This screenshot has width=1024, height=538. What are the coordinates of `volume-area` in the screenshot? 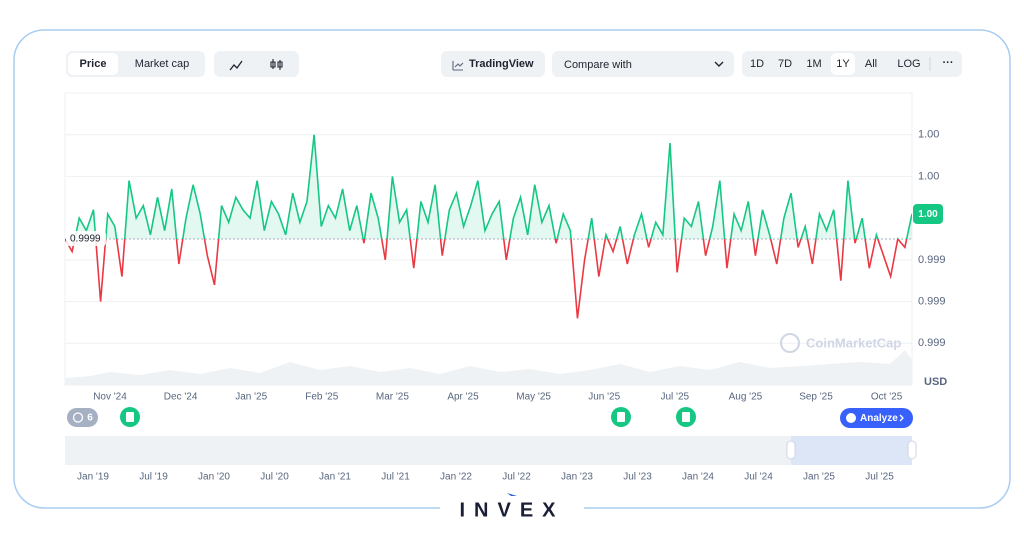 It's located at (488, 367).